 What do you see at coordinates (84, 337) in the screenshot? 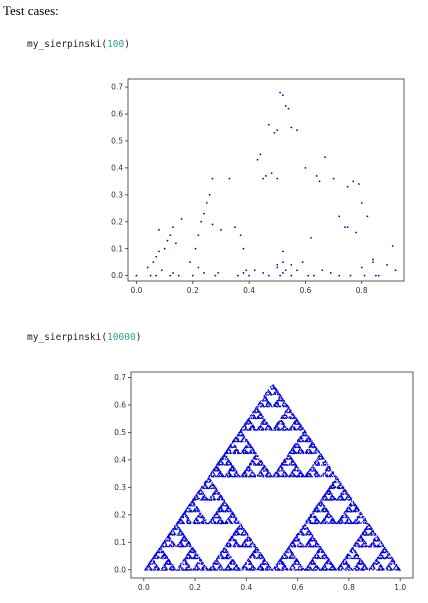
I see `code-call-10000: my_sierpinski(10000)` at bounding box center [84, 337].